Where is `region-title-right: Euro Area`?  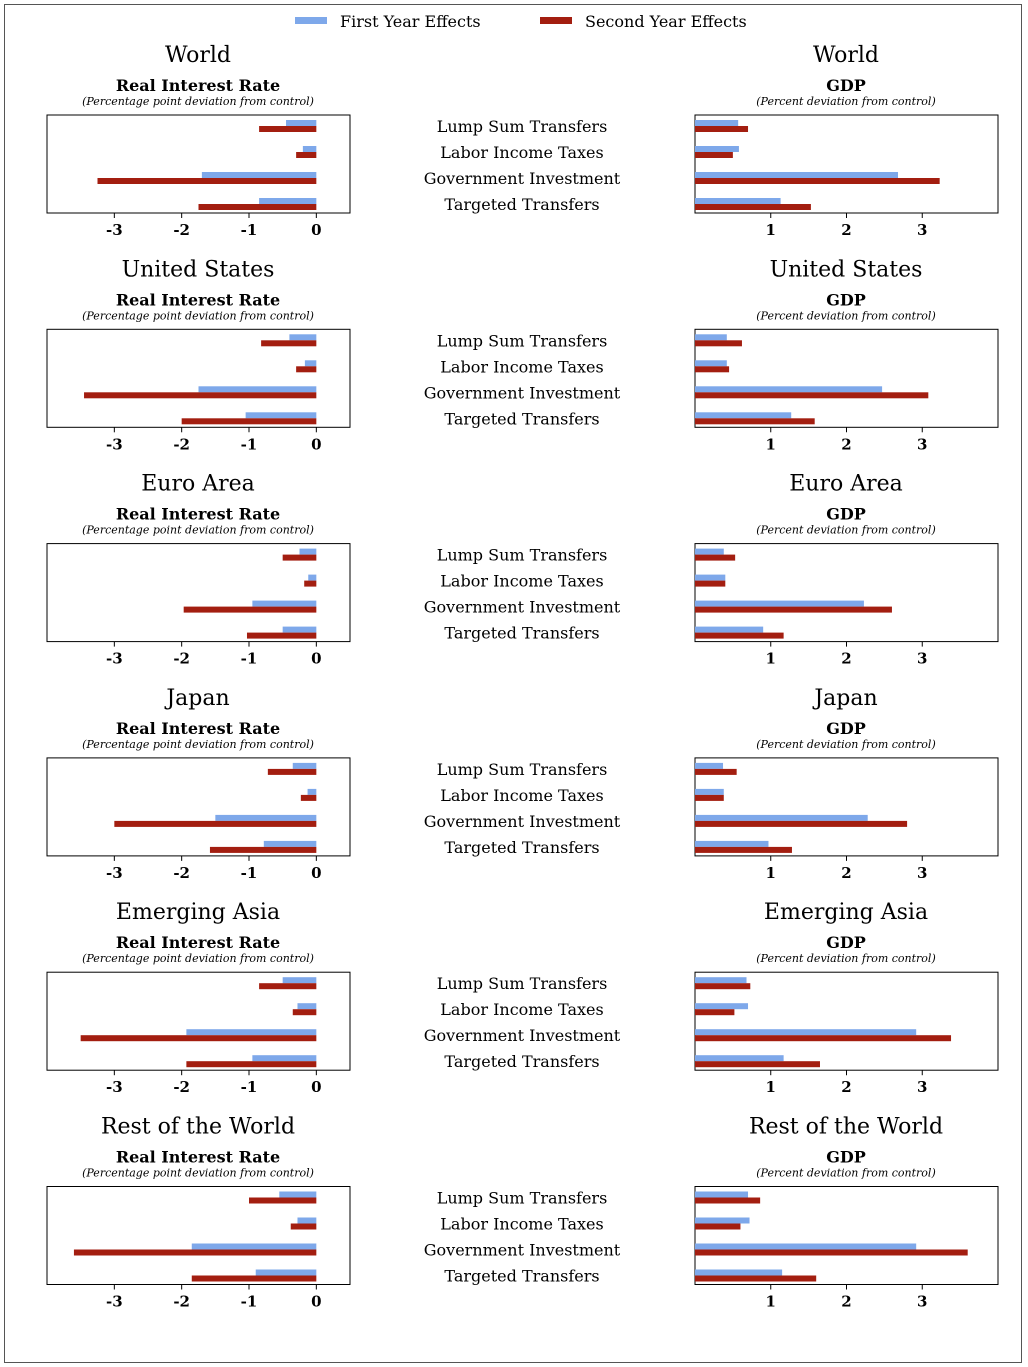 region-title-right: Euro Area is located at coordinates (846, 484).